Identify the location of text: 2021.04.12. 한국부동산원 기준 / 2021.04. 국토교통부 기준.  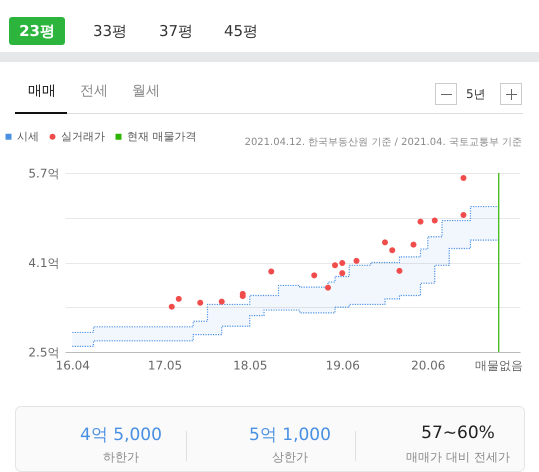
(383, 142).